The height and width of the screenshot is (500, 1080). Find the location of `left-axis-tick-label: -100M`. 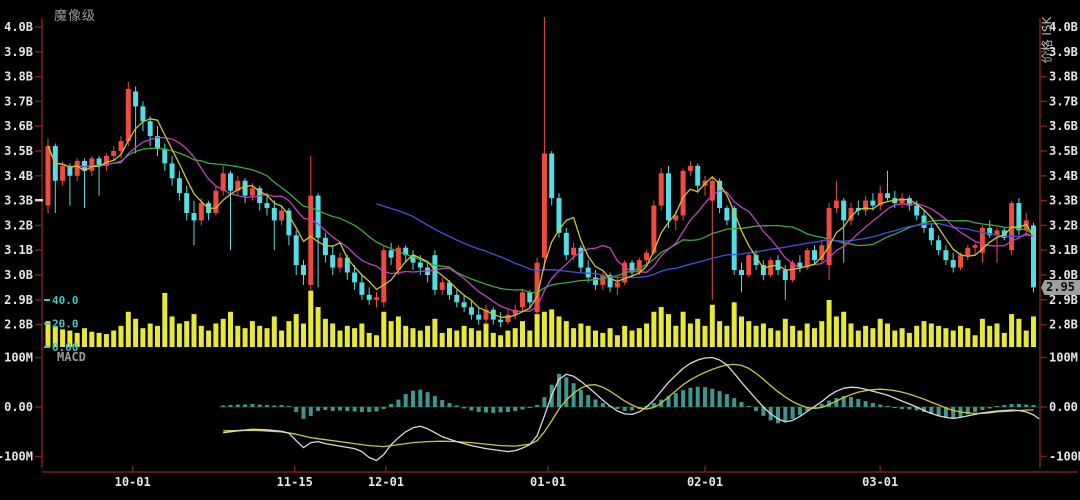

left-axis-tick-label: -100M is located at coordinates (16, 457).